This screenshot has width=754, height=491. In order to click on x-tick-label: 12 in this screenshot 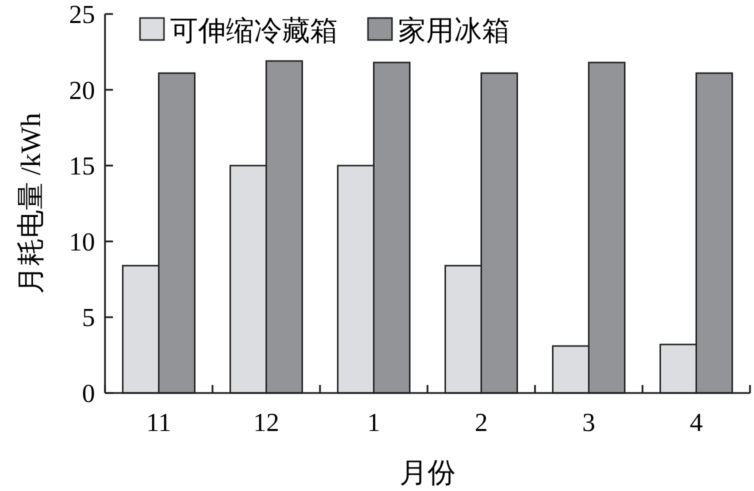, I will do `click(266, 422)`.